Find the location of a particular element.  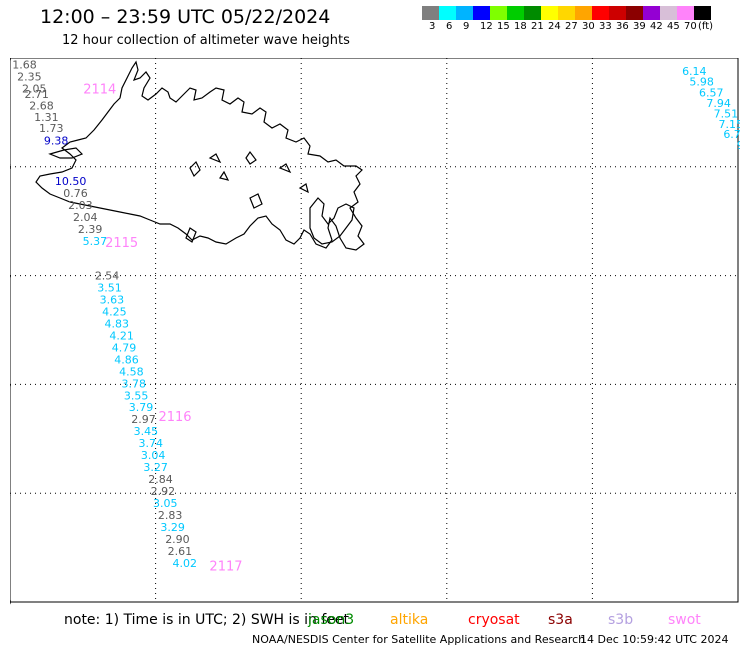

colorbar-label: 30 is located at coordinates (588, 26).